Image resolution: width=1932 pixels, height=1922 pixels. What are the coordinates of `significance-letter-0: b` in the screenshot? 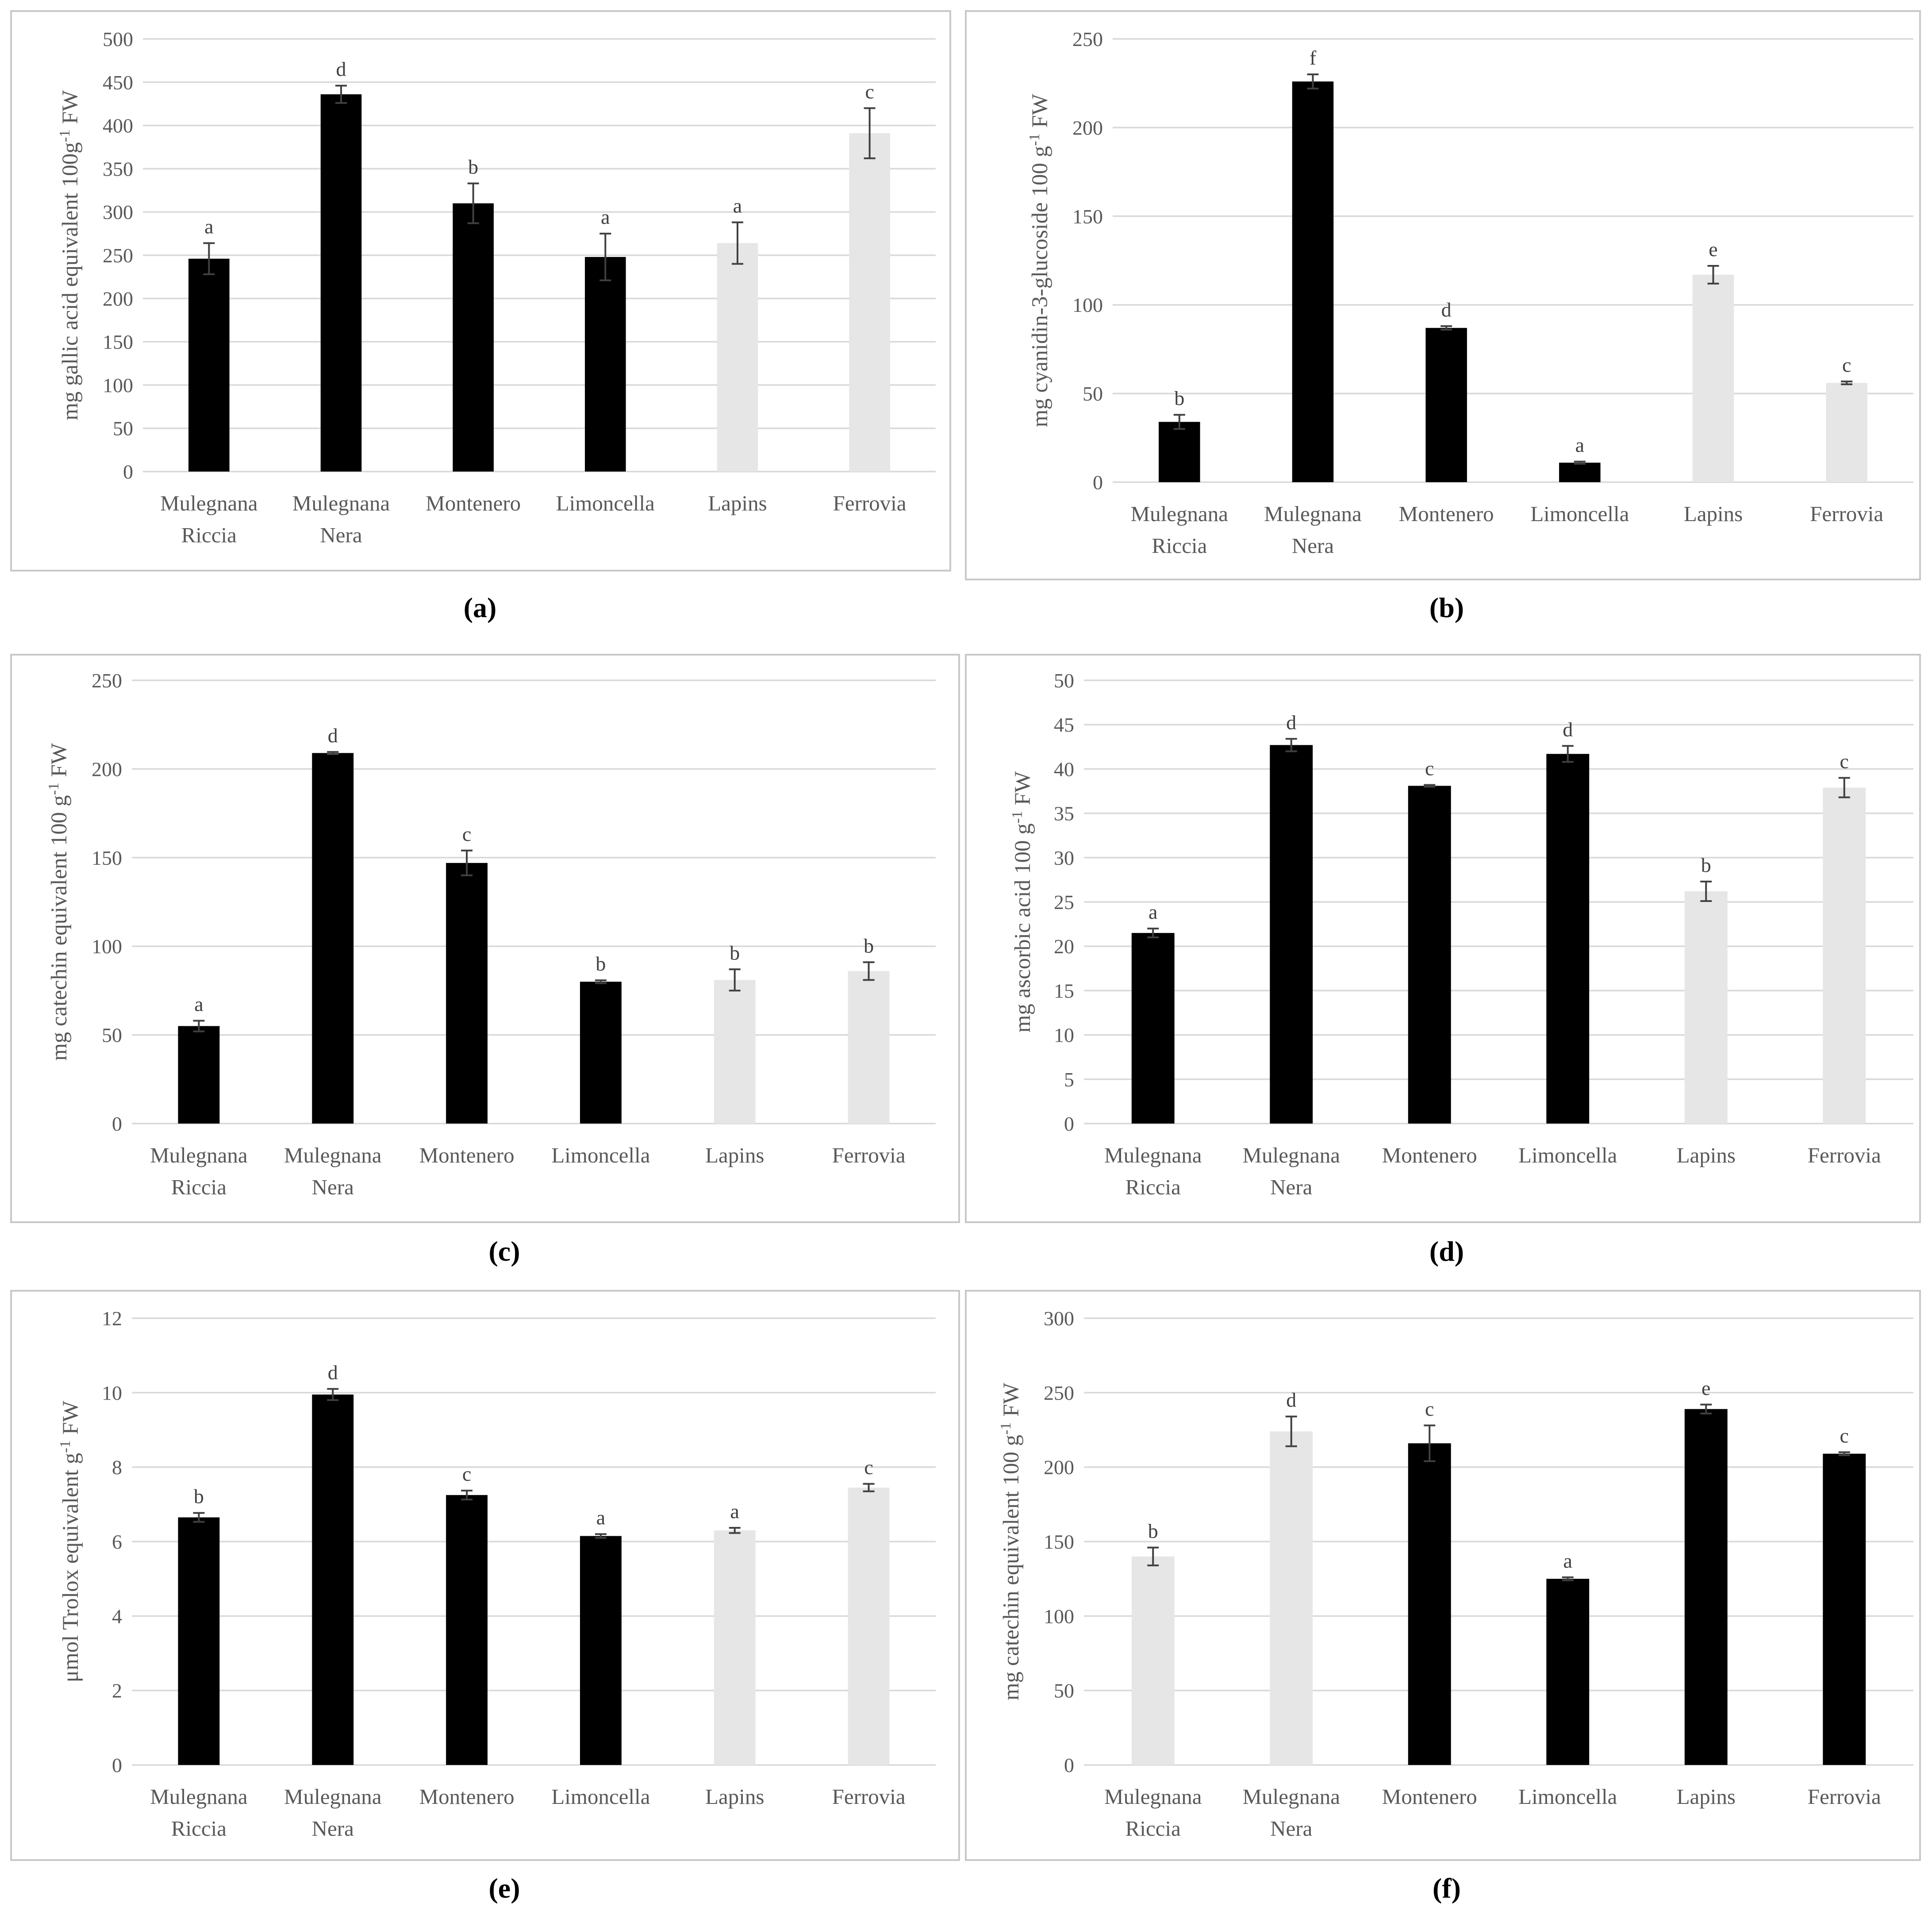 It's located at (199, 1496).